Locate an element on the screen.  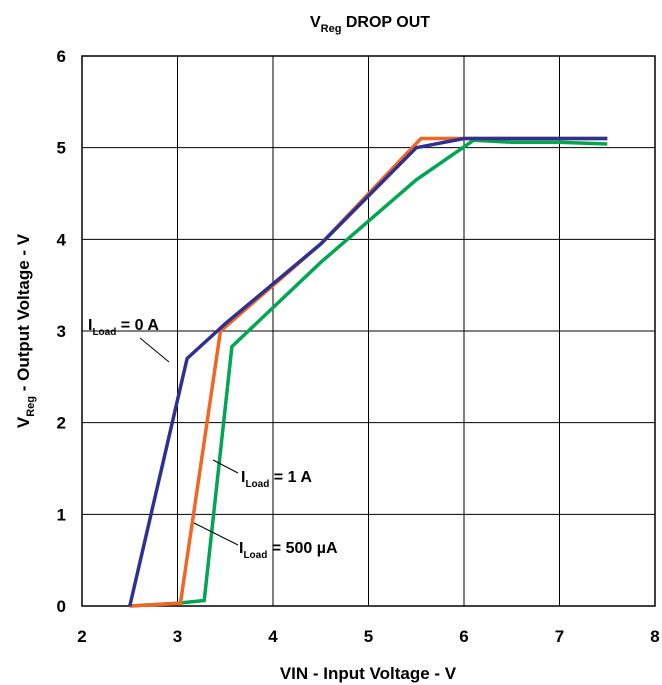
x-tick-label: 7 is located at coordinates (559, 636).